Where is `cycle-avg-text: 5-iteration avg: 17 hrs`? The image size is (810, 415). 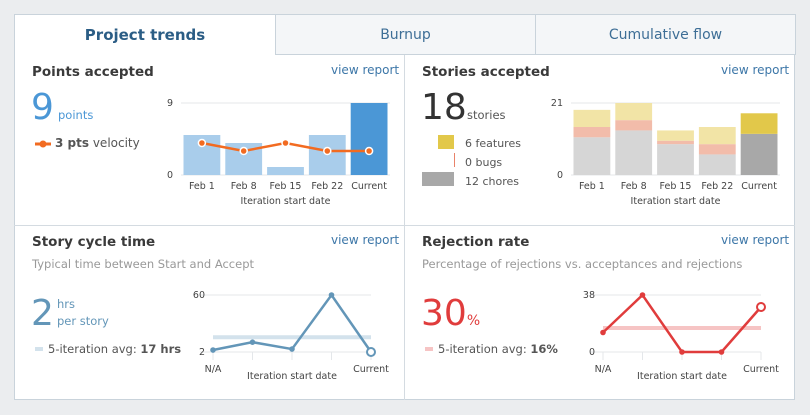 cycle-avg-text: 5-iteration avg: 17 hrs is located at coordinates (114, 349).